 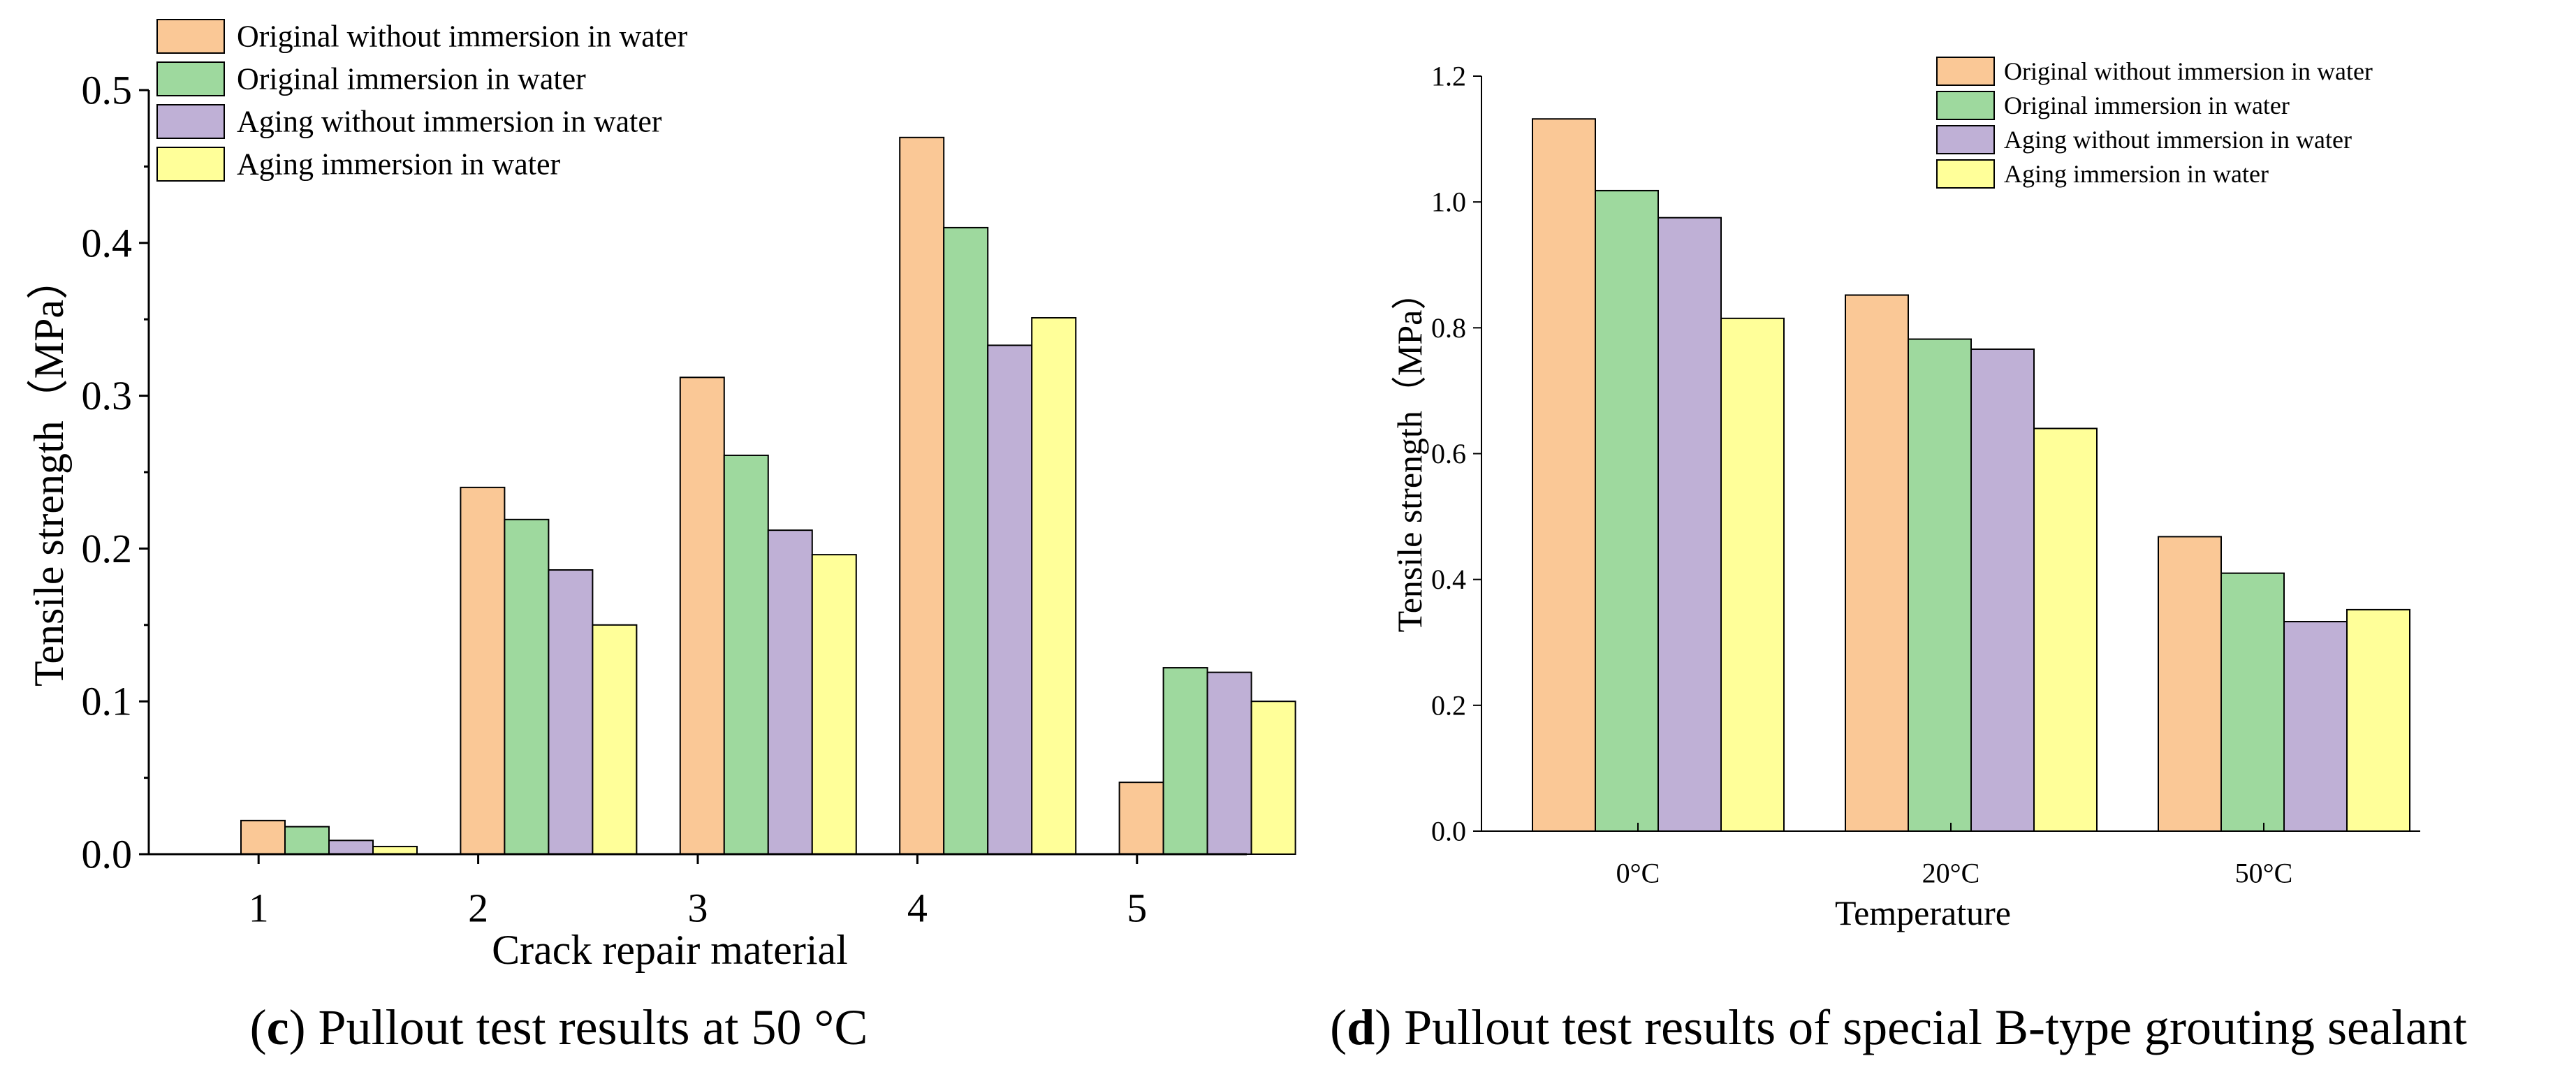 What do you see at coordinates (107, 702) in the screenshot?
I see `c-y-tick-label: 0.1` at bounding box center [107, 702].